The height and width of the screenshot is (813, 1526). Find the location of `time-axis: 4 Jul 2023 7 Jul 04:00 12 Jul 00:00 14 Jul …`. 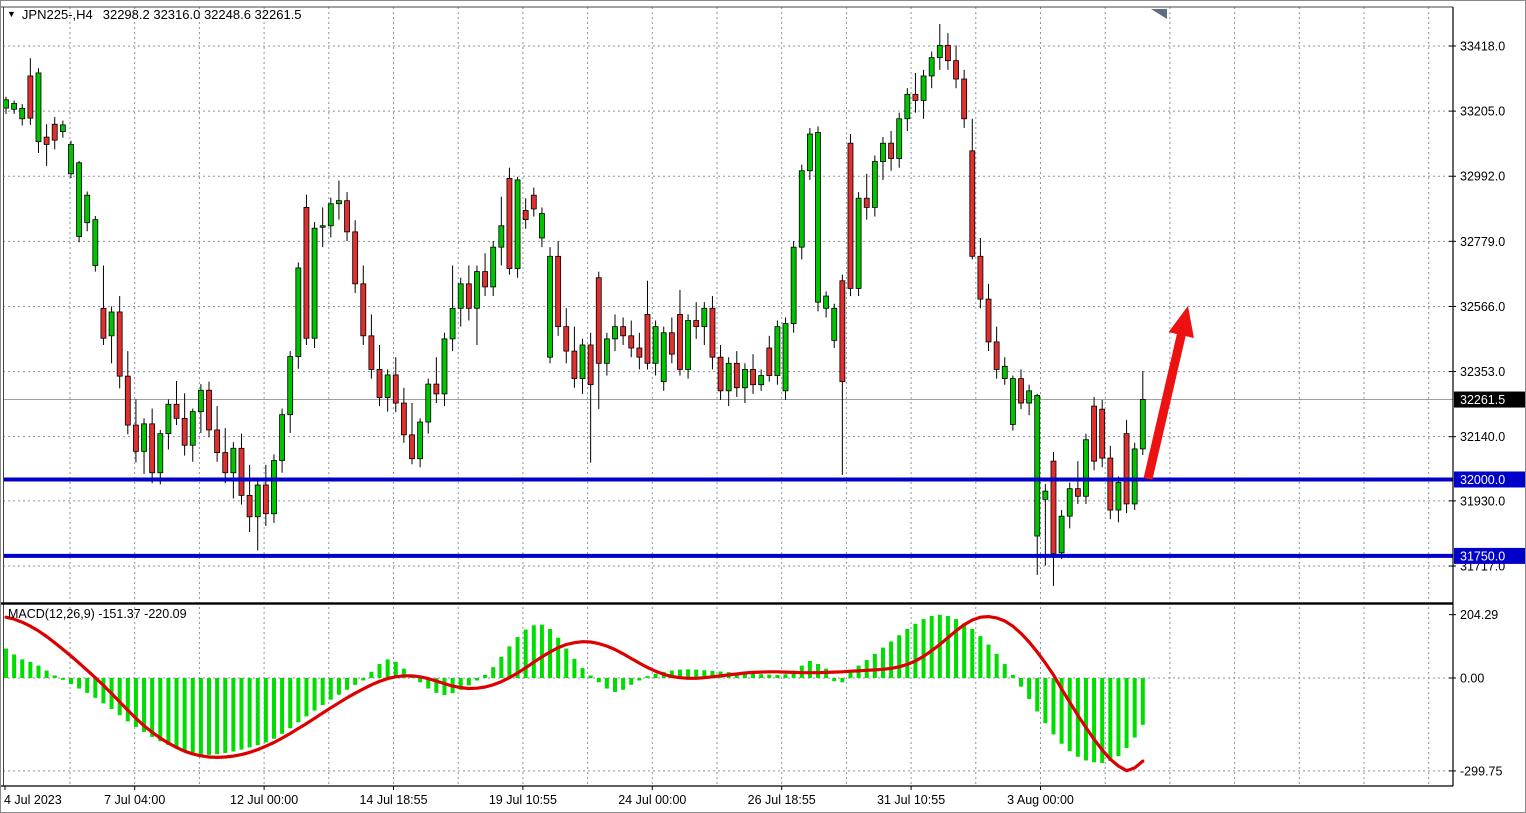

time-axis: 4 Jul 2023 7 Jul 04:00 12 Jul 00:00 14 Jul … is located at coordinates (539, 796).